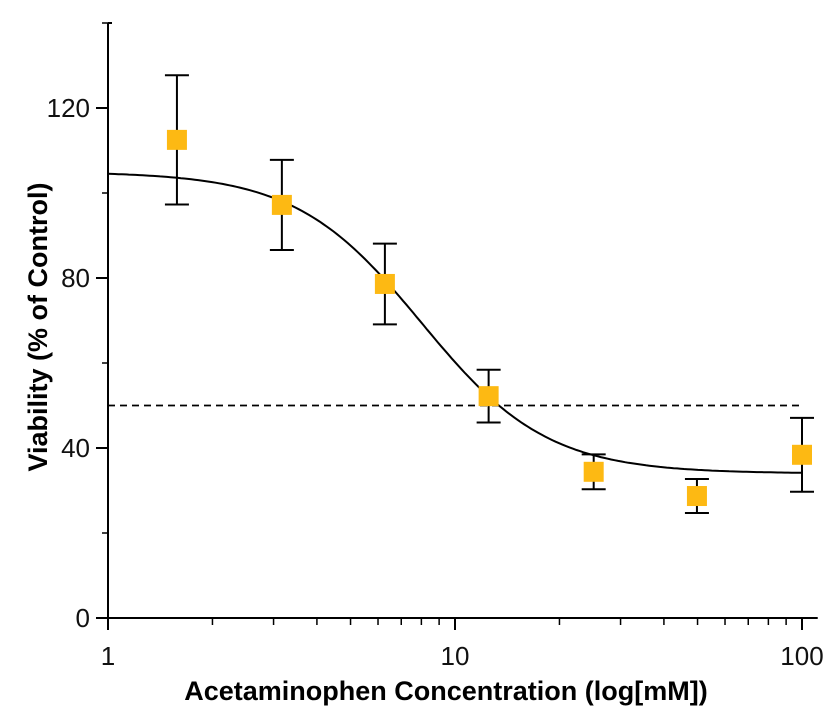 This screenshot has height=716, width=836. Describe the element at coordinates (83, 618) in the screenshot. I see `y-tick-label: 0` at that location.